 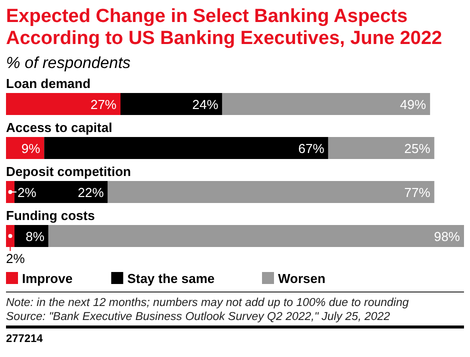 I want to click on legend-label: Improve, so click(x=47, y=278).